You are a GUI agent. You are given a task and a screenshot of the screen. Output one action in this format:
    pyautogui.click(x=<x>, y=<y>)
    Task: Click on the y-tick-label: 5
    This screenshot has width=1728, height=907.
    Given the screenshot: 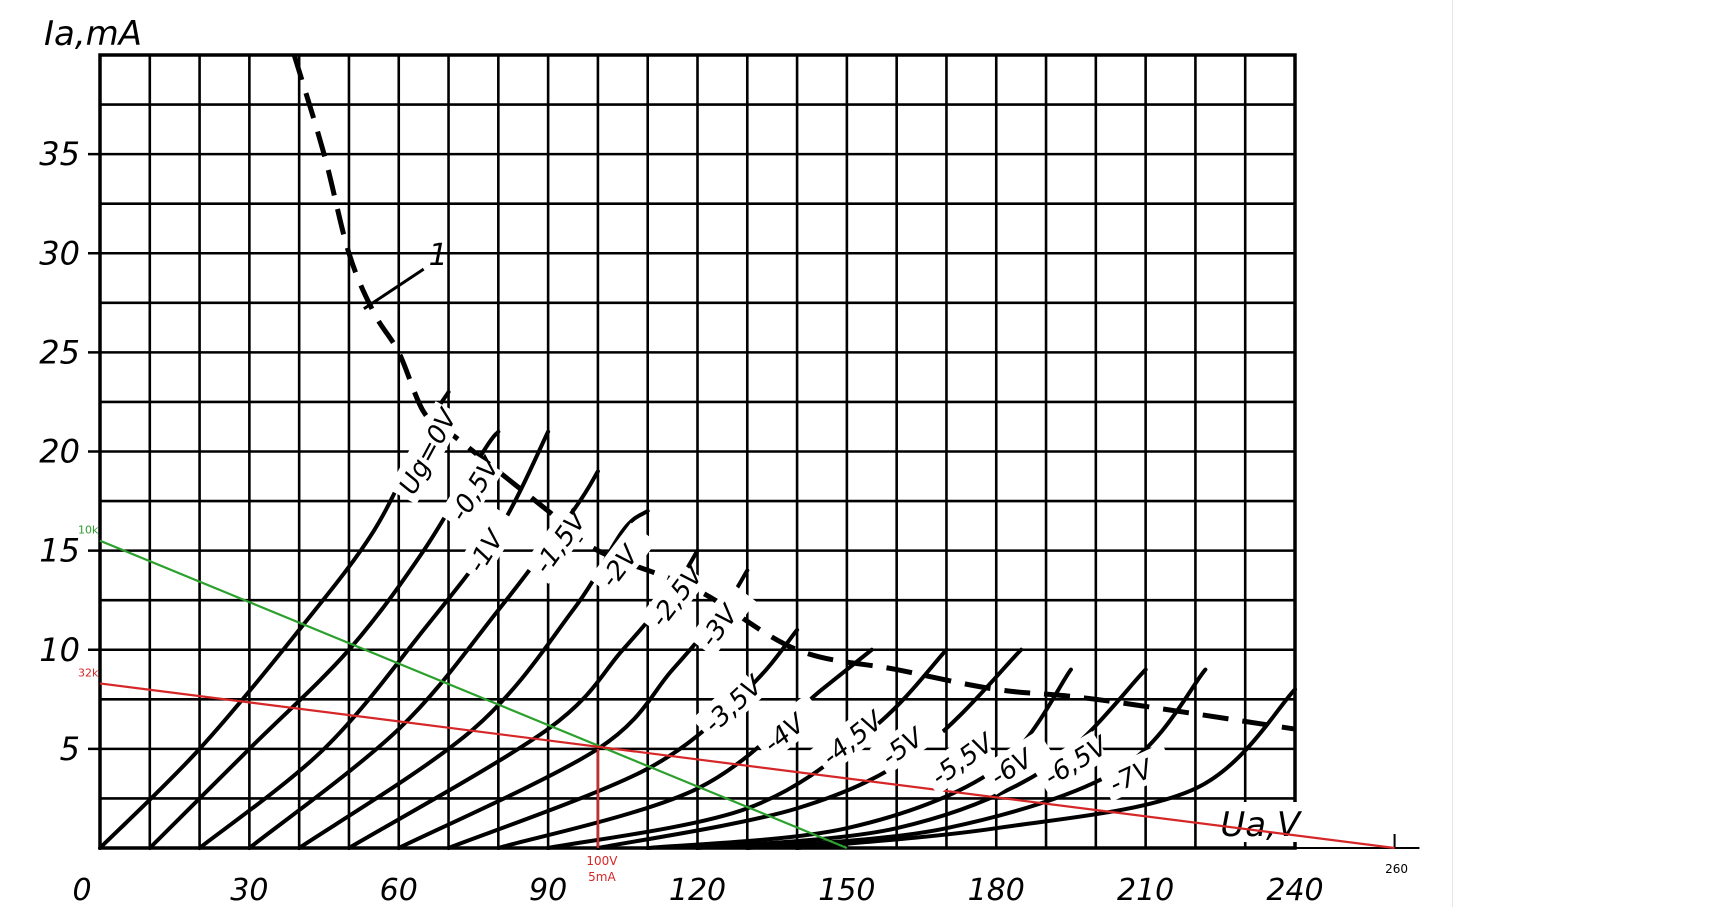 What is the action you would take?
    pyautogui.click(x=70, y=749)
    